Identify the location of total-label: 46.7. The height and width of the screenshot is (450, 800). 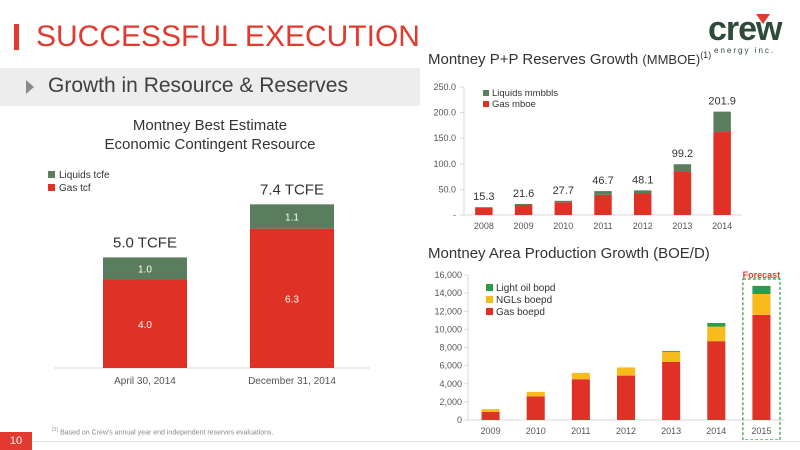
(602, 181).